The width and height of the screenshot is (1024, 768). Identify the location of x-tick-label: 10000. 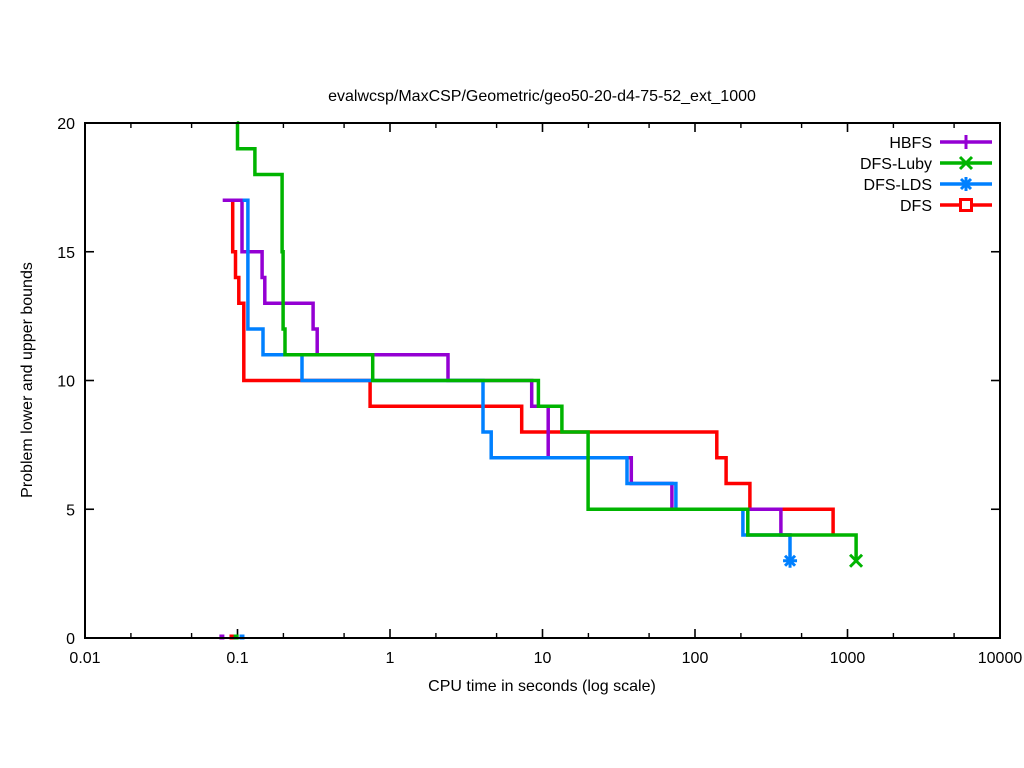
(1000, 658).